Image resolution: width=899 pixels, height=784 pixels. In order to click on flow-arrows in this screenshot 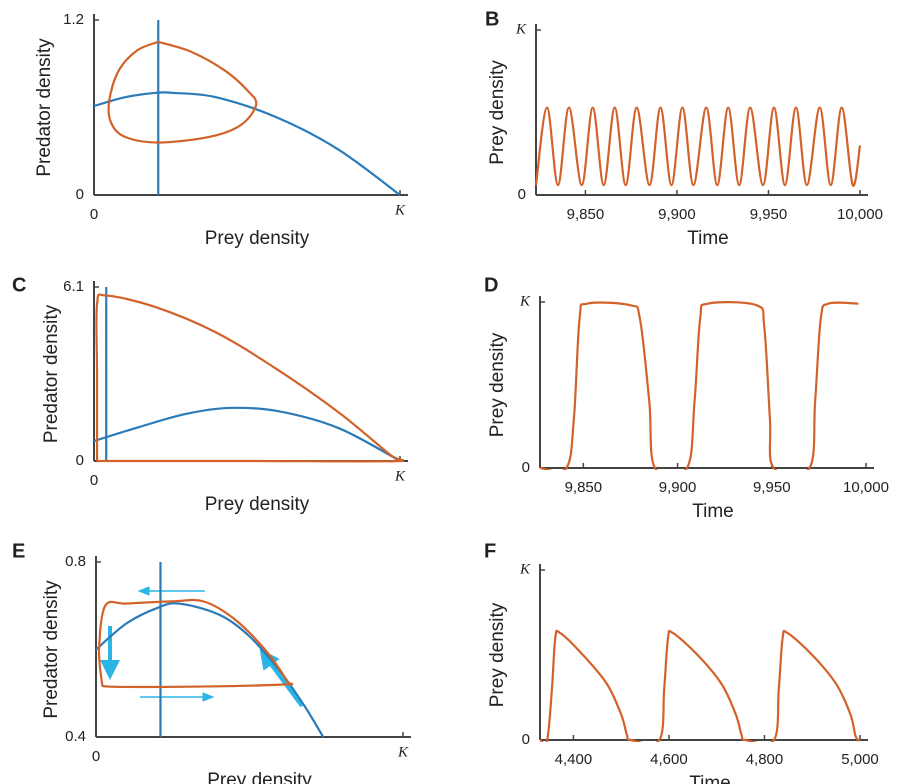, I will do `click(202, 647)`.